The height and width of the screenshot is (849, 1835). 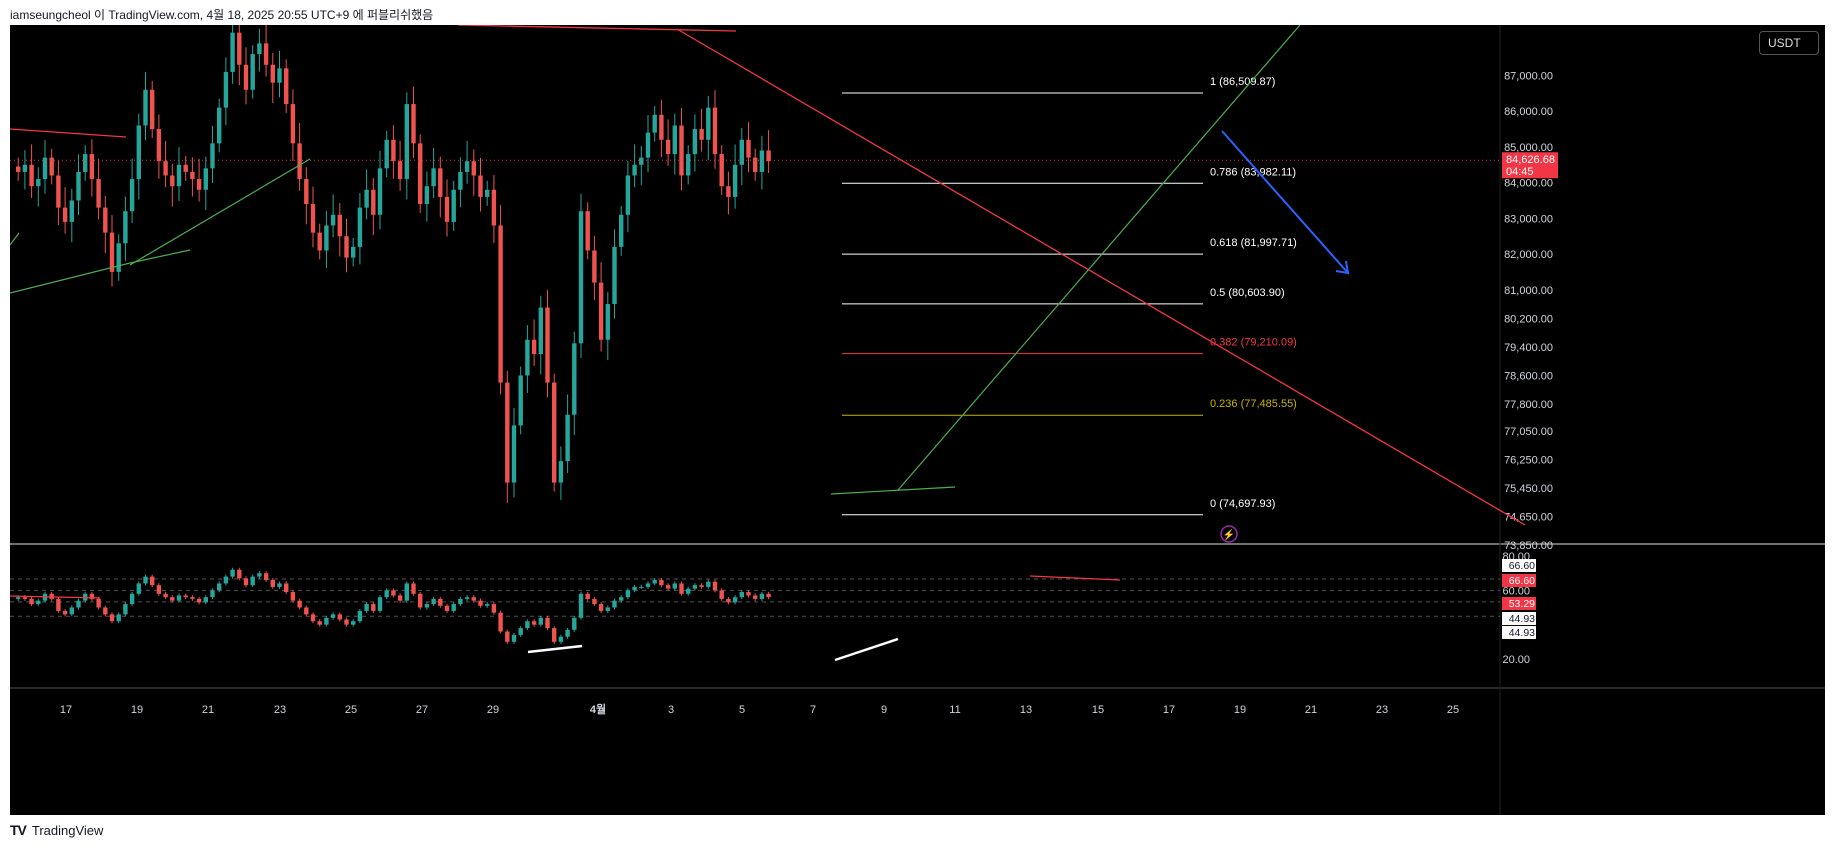 What do you see at coordinates (1229, 534) in the screenshot?
I see `lightning-icon` at bounding box center [1229, 534].